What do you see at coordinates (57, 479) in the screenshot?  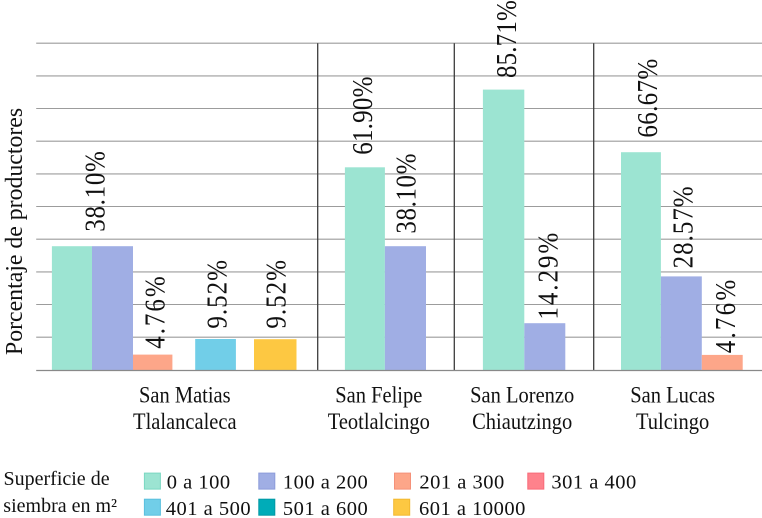 I see `svg-text: Superficie de` at bounding box center [57, 479].